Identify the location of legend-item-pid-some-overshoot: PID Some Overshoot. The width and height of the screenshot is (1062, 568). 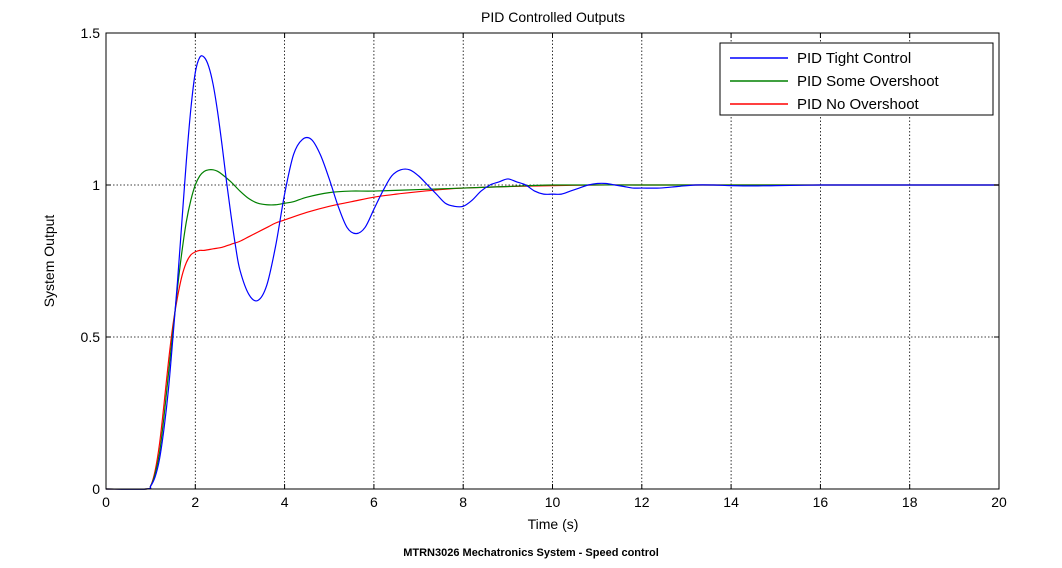
(835, 81).